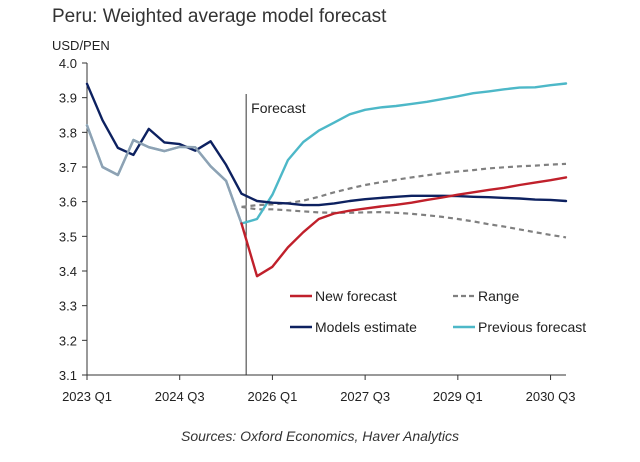 The width and height of the screenshot is (640, 462). What do you see at coordinates (404, 185) in the screenshot?
I see `series-line-range-upper` at bounding box center [404, 185].